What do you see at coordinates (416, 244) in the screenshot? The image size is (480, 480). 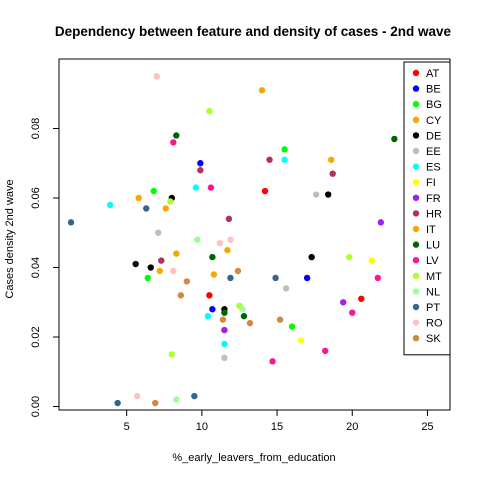 I see `legend-marker-lu` at bounding box center [416, 244].